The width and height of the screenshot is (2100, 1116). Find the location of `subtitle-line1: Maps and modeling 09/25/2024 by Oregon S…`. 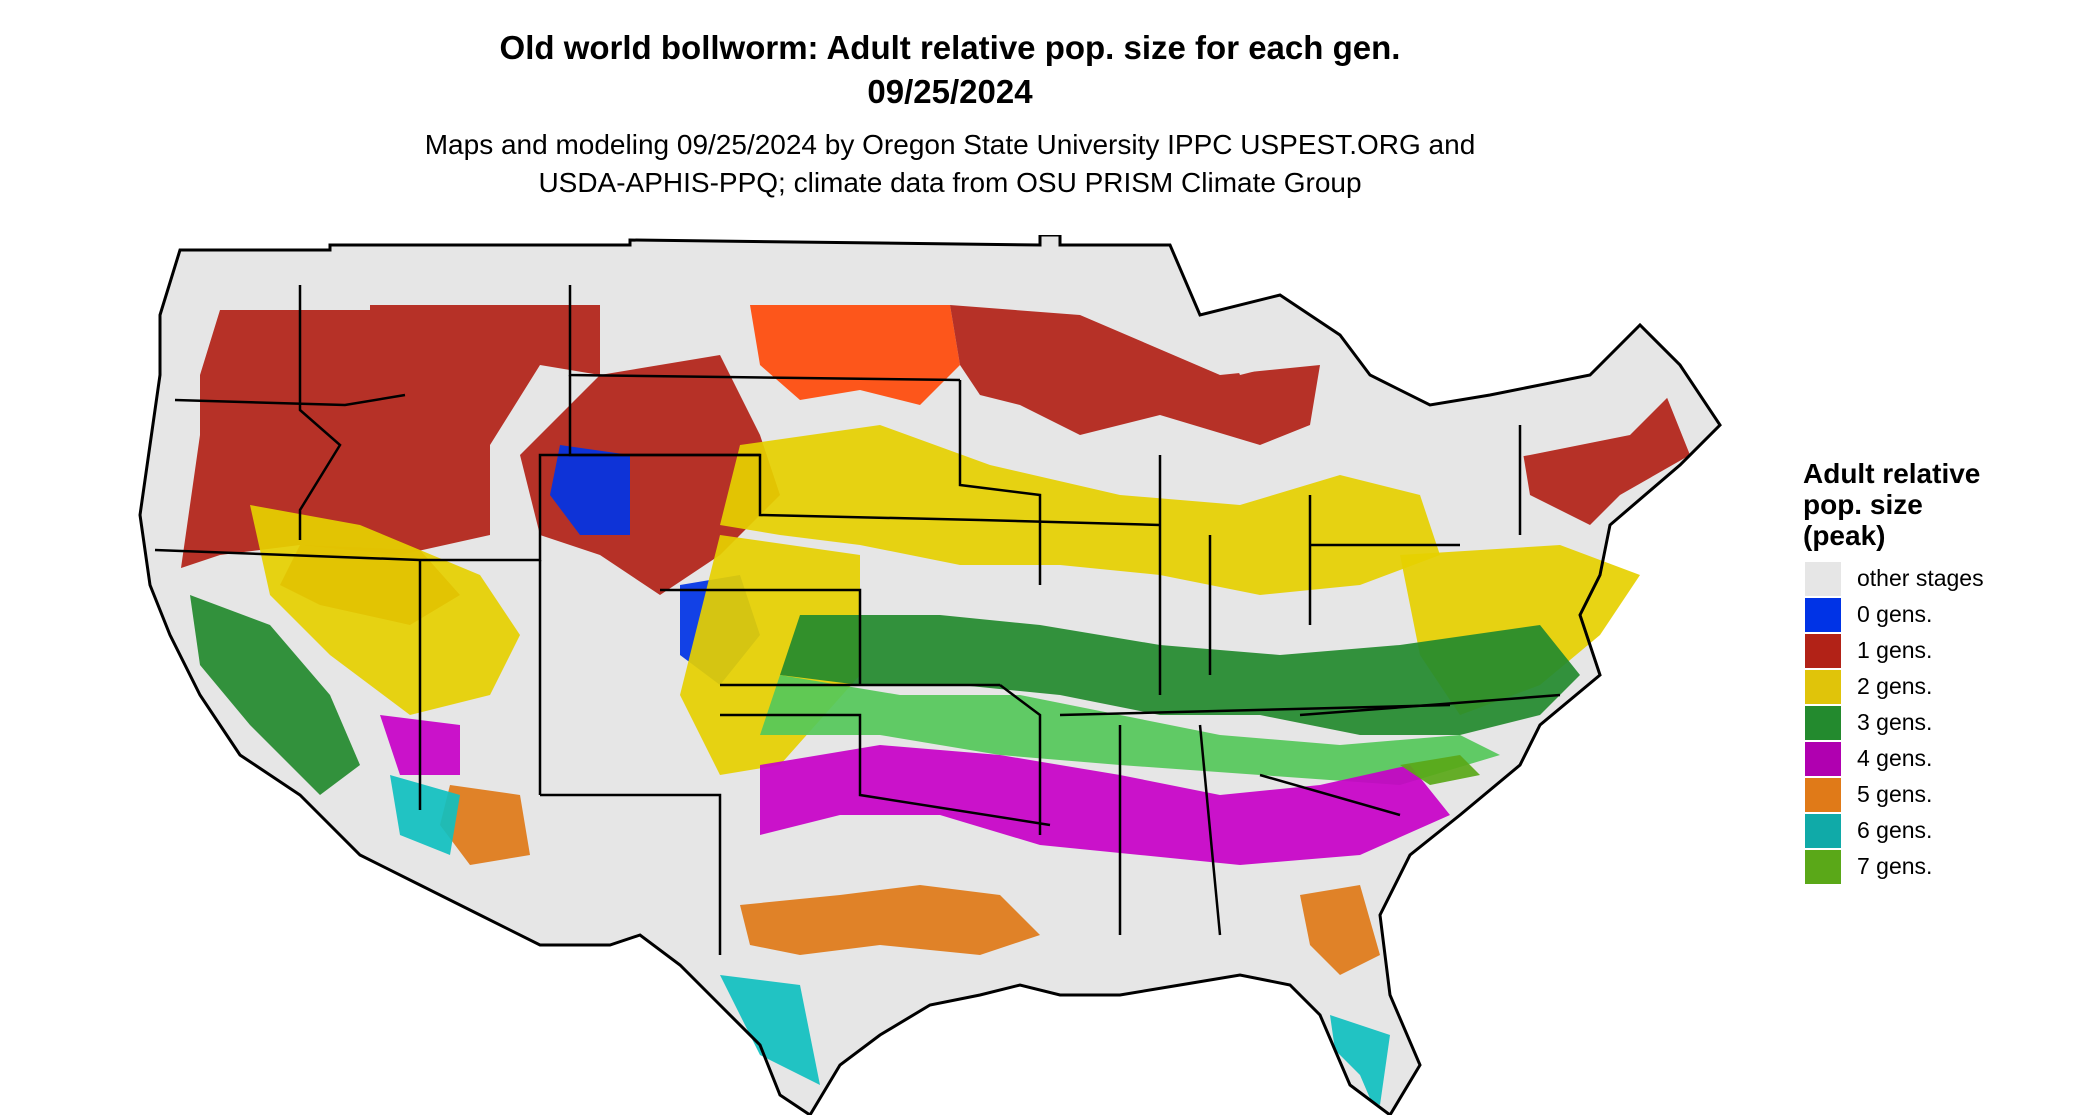

subtitle-line1: Maps and modeling 09/25/2024 by Oregon S… is located at coordinates (950, 144).